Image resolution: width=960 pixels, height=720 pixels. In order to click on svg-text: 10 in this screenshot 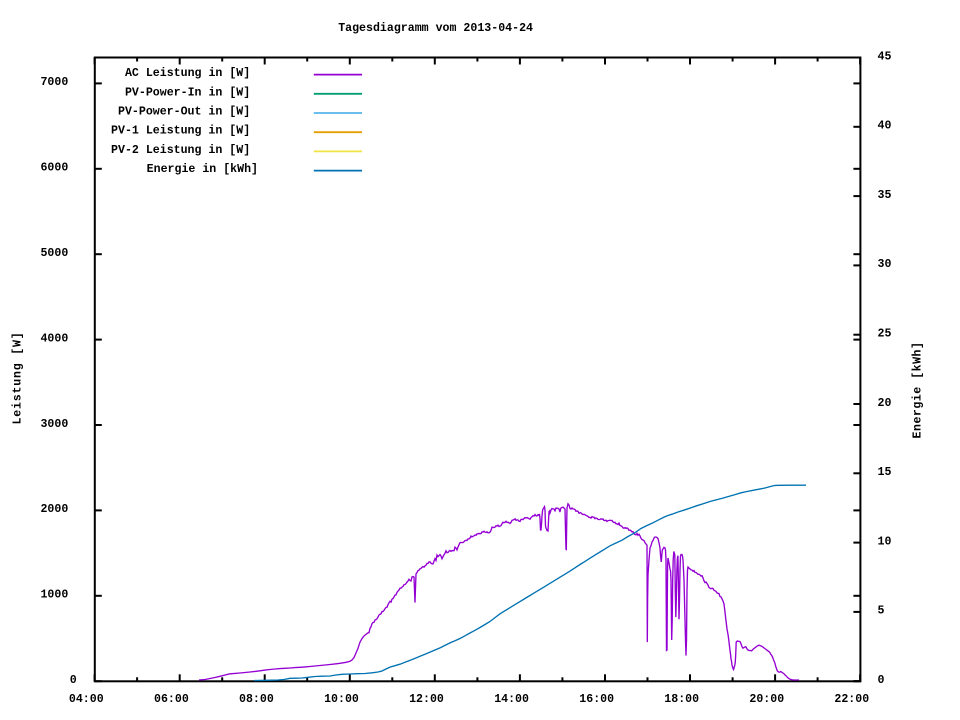, I will do `click(885, 541)`.